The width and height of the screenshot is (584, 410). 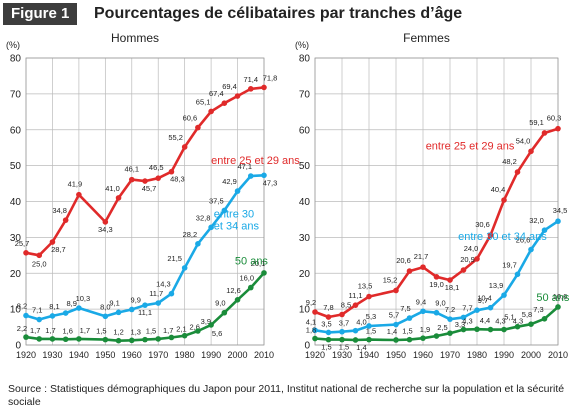 What do you see at coordinates (361, 322) in the screenshot?
I see `data-label: 4,0` at bounding box center [361, 322].